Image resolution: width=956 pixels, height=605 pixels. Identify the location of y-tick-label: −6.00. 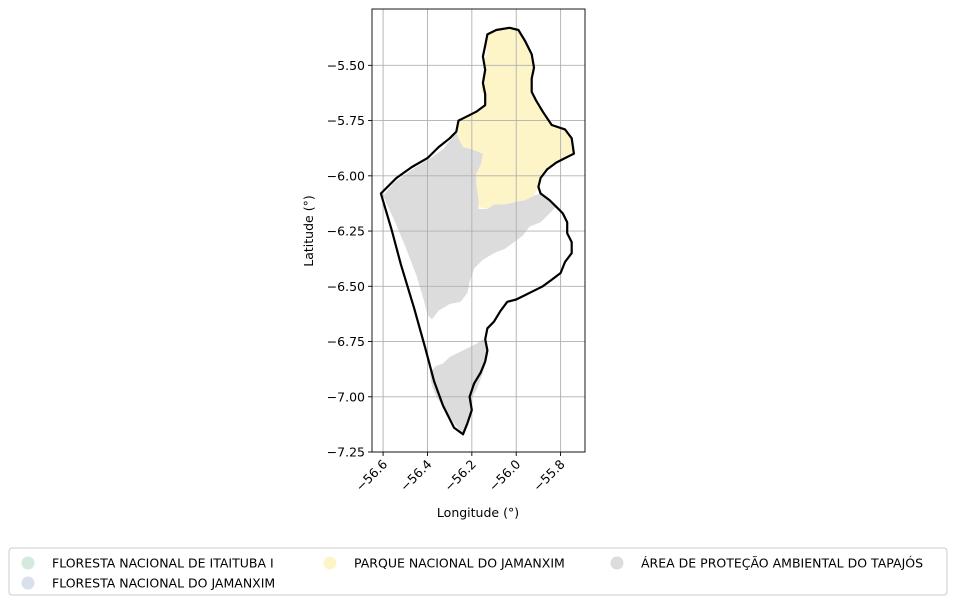
(346, 175).